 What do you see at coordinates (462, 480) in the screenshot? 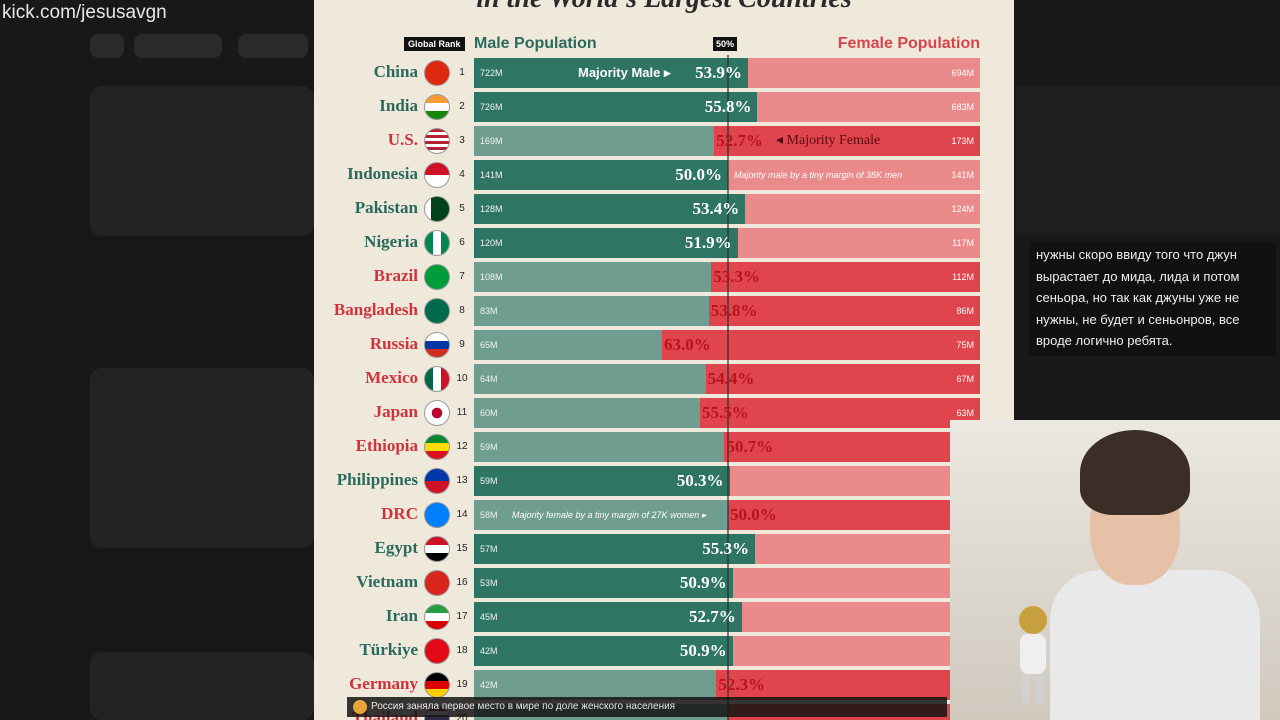
I see `rank-number: 13` at bounding box center [462, 480].